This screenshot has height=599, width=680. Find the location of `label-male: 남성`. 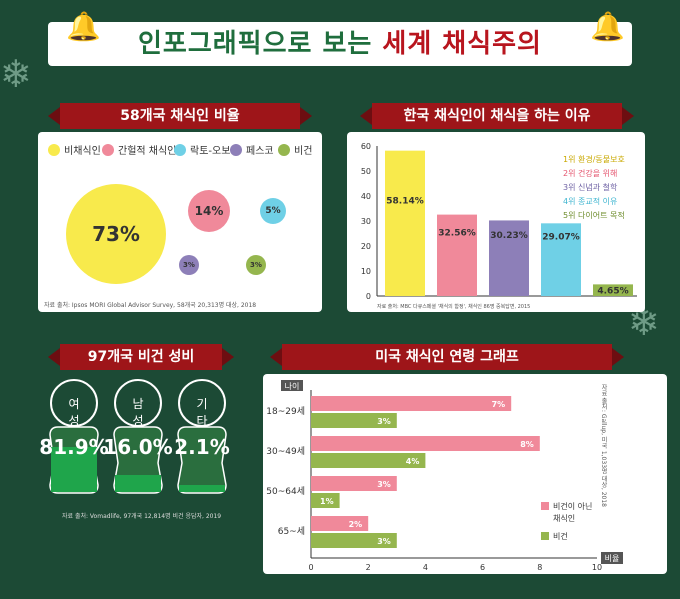

label-male: 남성 is located at coordinates (138, 412).